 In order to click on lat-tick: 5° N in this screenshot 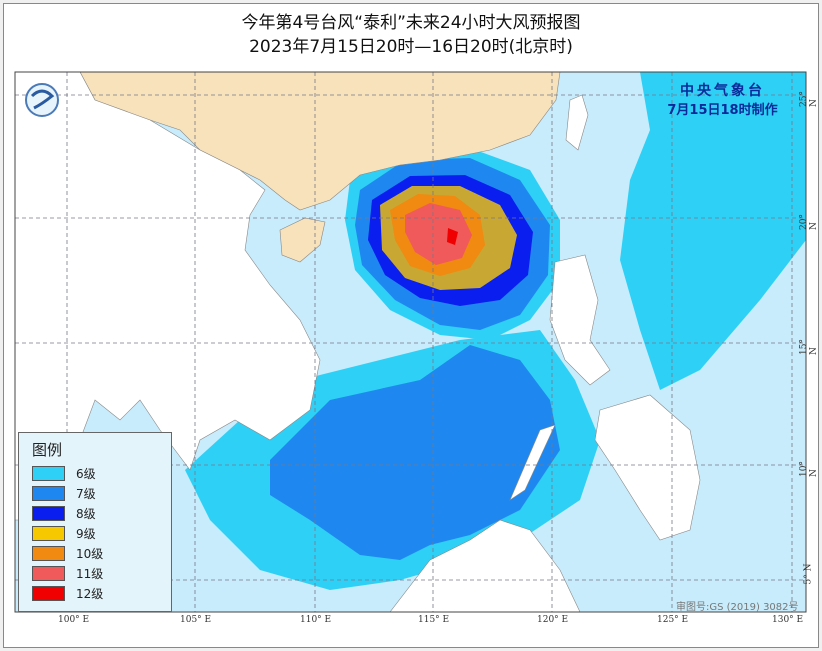, I will do `click(808, 574)`.